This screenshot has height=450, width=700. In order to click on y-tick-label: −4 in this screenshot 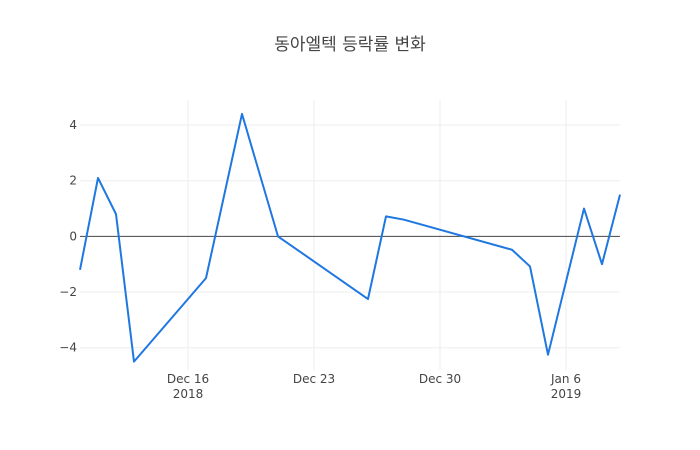, I will do `click(68, 348)`.